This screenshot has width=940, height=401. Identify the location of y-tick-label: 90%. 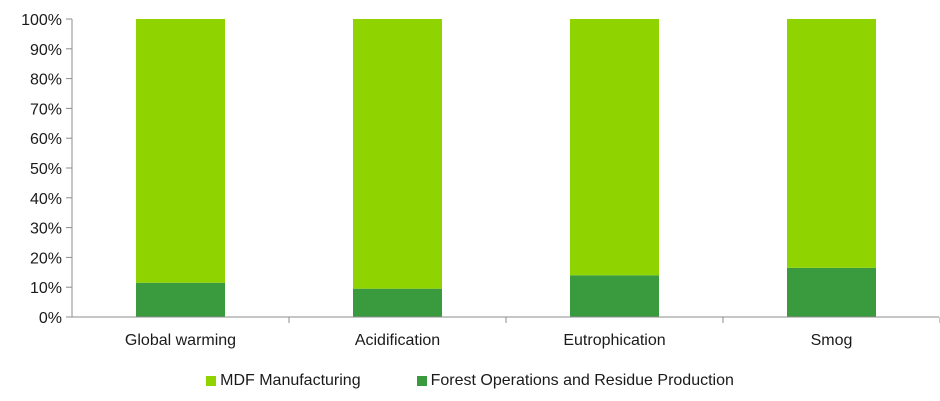
(46, 50).